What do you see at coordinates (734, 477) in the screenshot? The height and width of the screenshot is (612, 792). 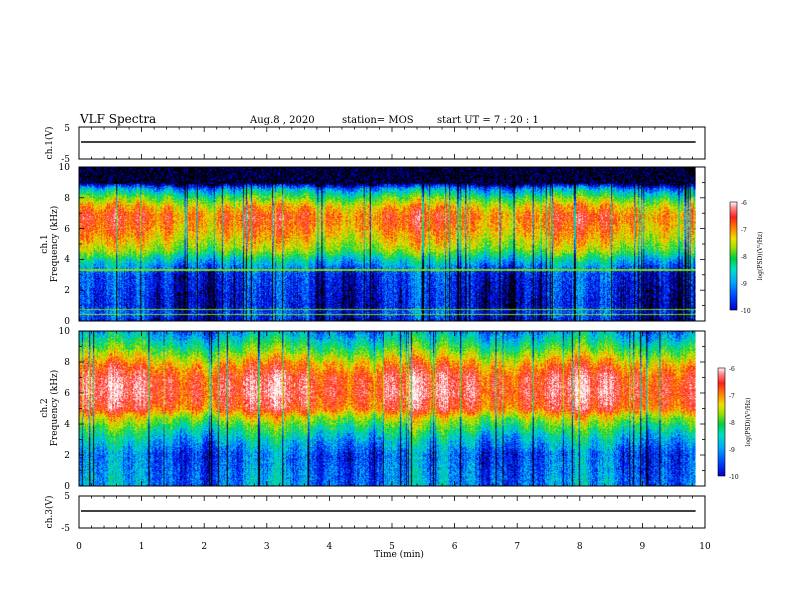 I see `ch2-colorbar-tick-minus10: -10` at bounding box center [734, 477].